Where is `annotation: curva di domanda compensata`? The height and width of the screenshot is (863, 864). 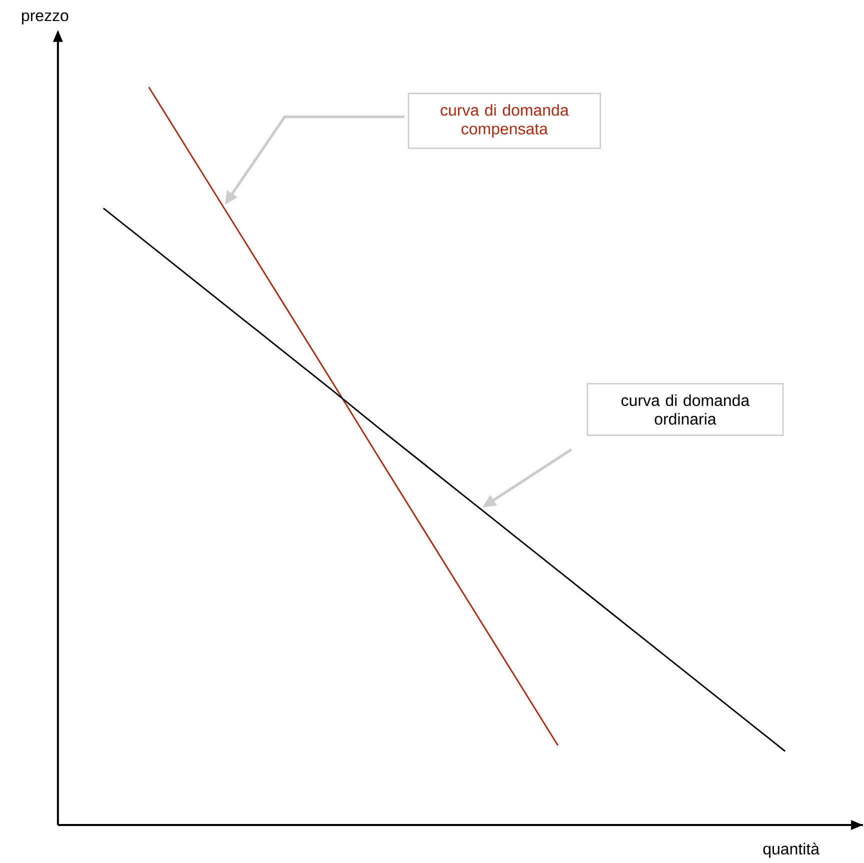 annotation: curva di domanda compensata is located at coordinates (504, 121).